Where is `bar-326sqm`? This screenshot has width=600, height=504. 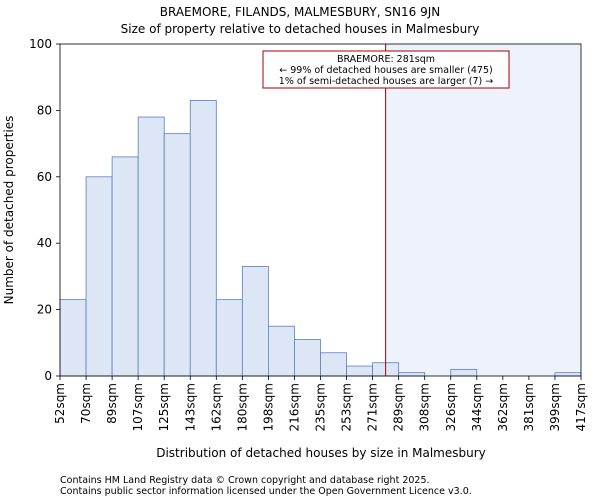
bar-326sqm is located at coordinates (464, 372).